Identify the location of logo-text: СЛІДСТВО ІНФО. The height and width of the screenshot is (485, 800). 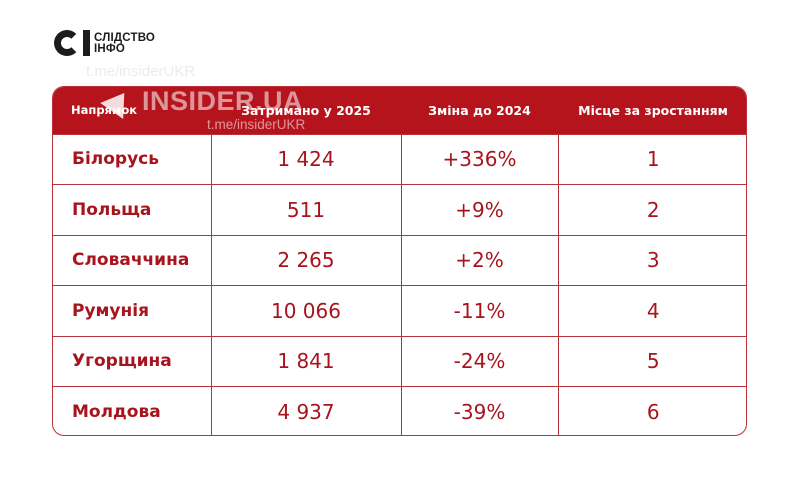
(125, 43).